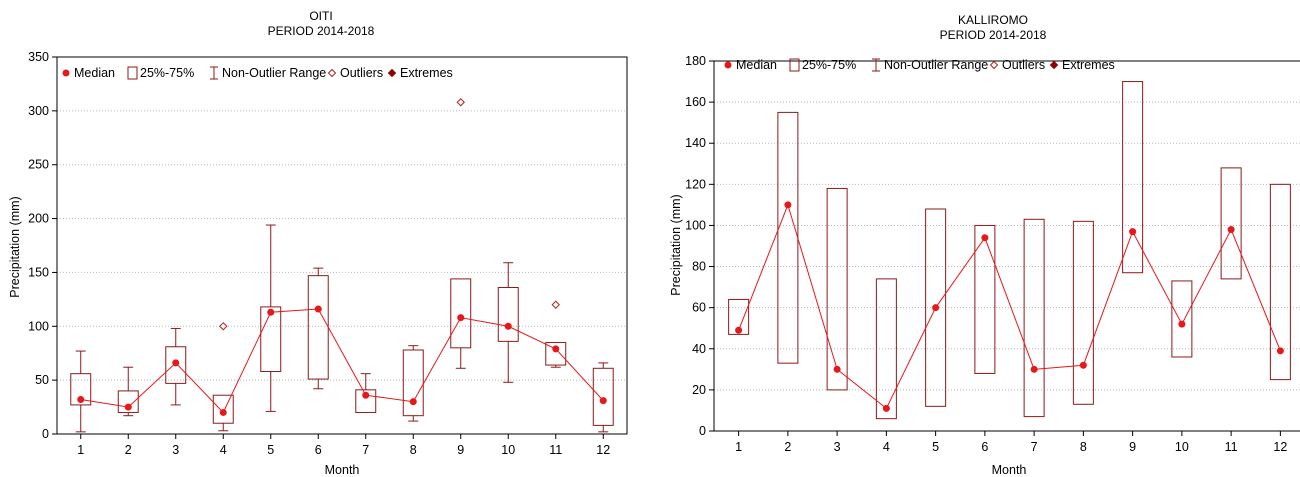 The width and height of the screenshot is (1300, 477). I want to click on x-tick-label: 10, so click(508, 450).